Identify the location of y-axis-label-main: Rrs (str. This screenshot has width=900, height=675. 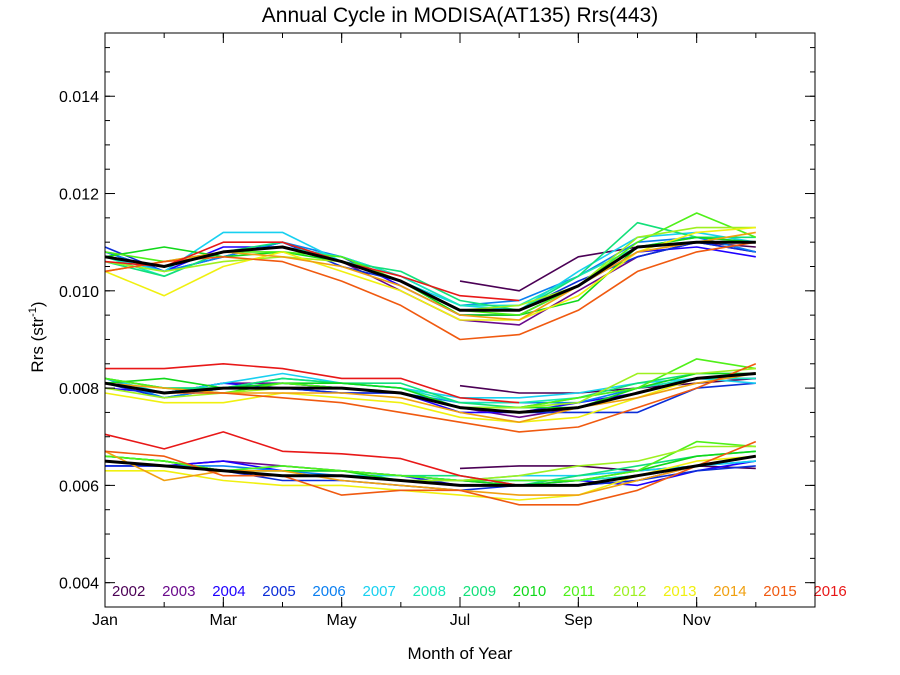
(37, 345).